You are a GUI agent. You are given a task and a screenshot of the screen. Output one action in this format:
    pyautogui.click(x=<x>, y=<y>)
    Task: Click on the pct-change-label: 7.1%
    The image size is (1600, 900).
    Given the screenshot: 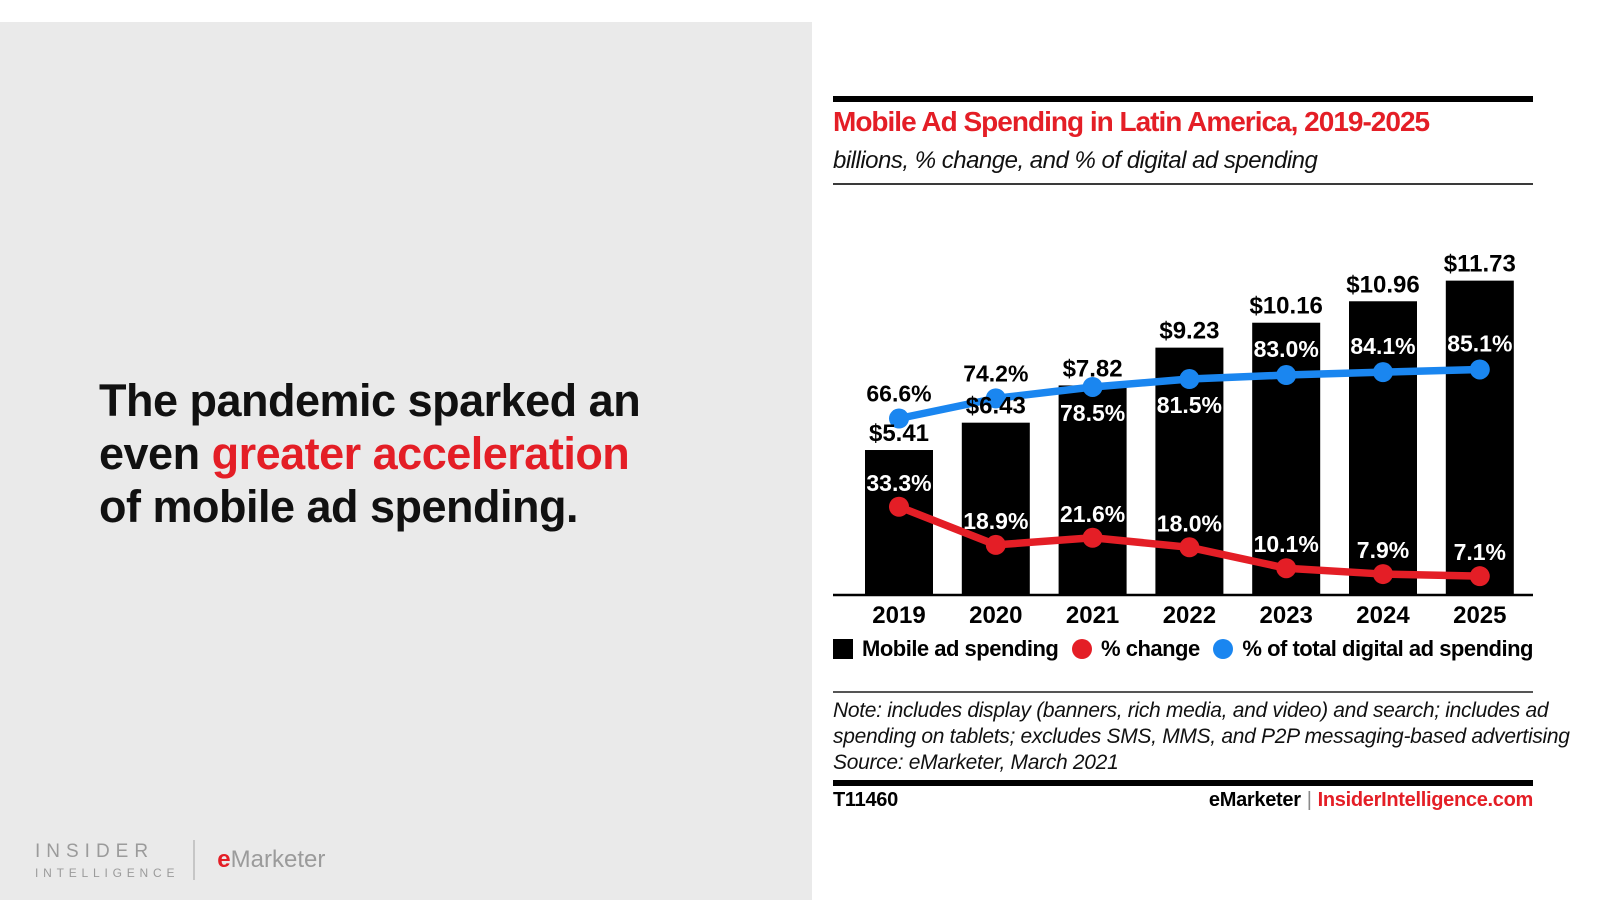 What is the action you would take?
    pyautogui.click(x=1480, y=552)
    